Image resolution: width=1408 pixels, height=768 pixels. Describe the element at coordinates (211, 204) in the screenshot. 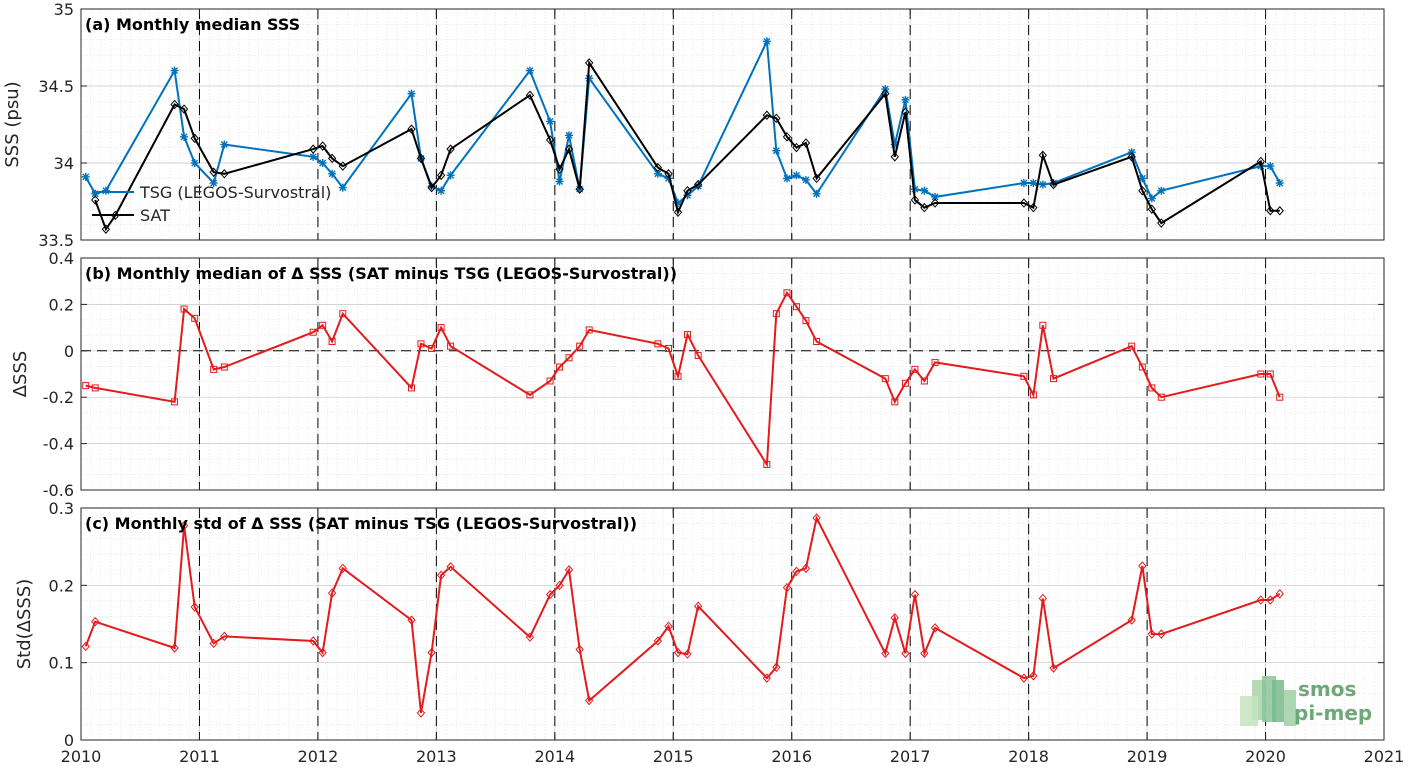

I see `legend: TSG (LEGOS-Survostral) SAT` at that location.